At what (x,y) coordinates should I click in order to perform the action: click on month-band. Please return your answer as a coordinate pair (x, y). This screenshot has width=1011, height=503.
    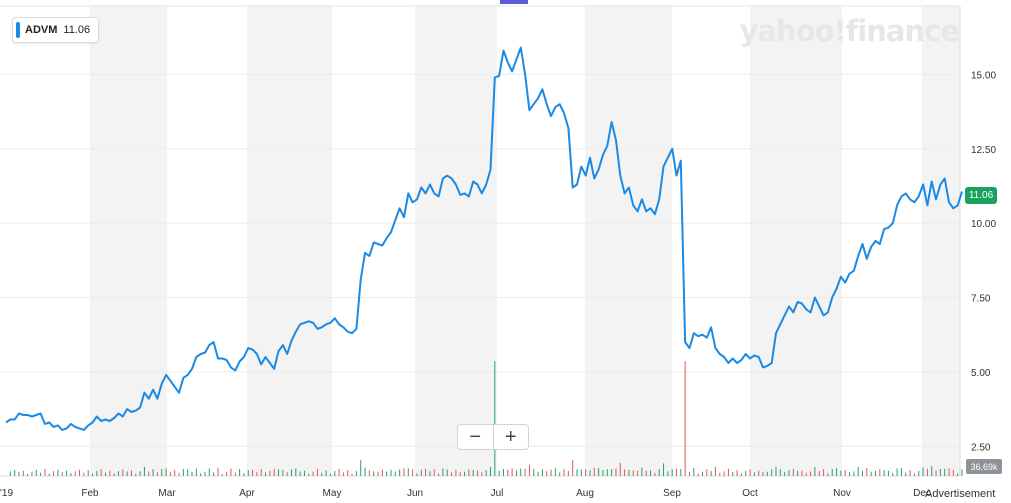
    Looking at the image, I should click on (456, 241).